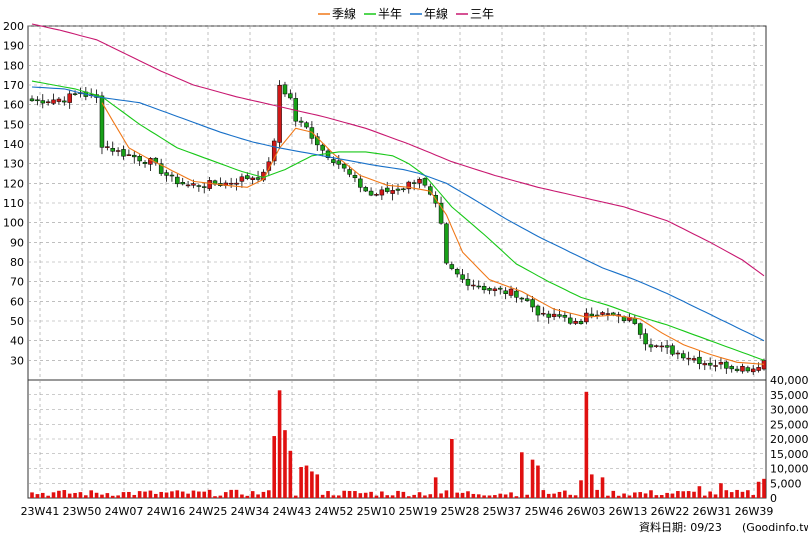 The width and height of the screenshot is (808, 540). What do you see at coordinates (13, 65) in the screenshot?
I see `price-tick-label: 180` at bounding box center [13, 65].